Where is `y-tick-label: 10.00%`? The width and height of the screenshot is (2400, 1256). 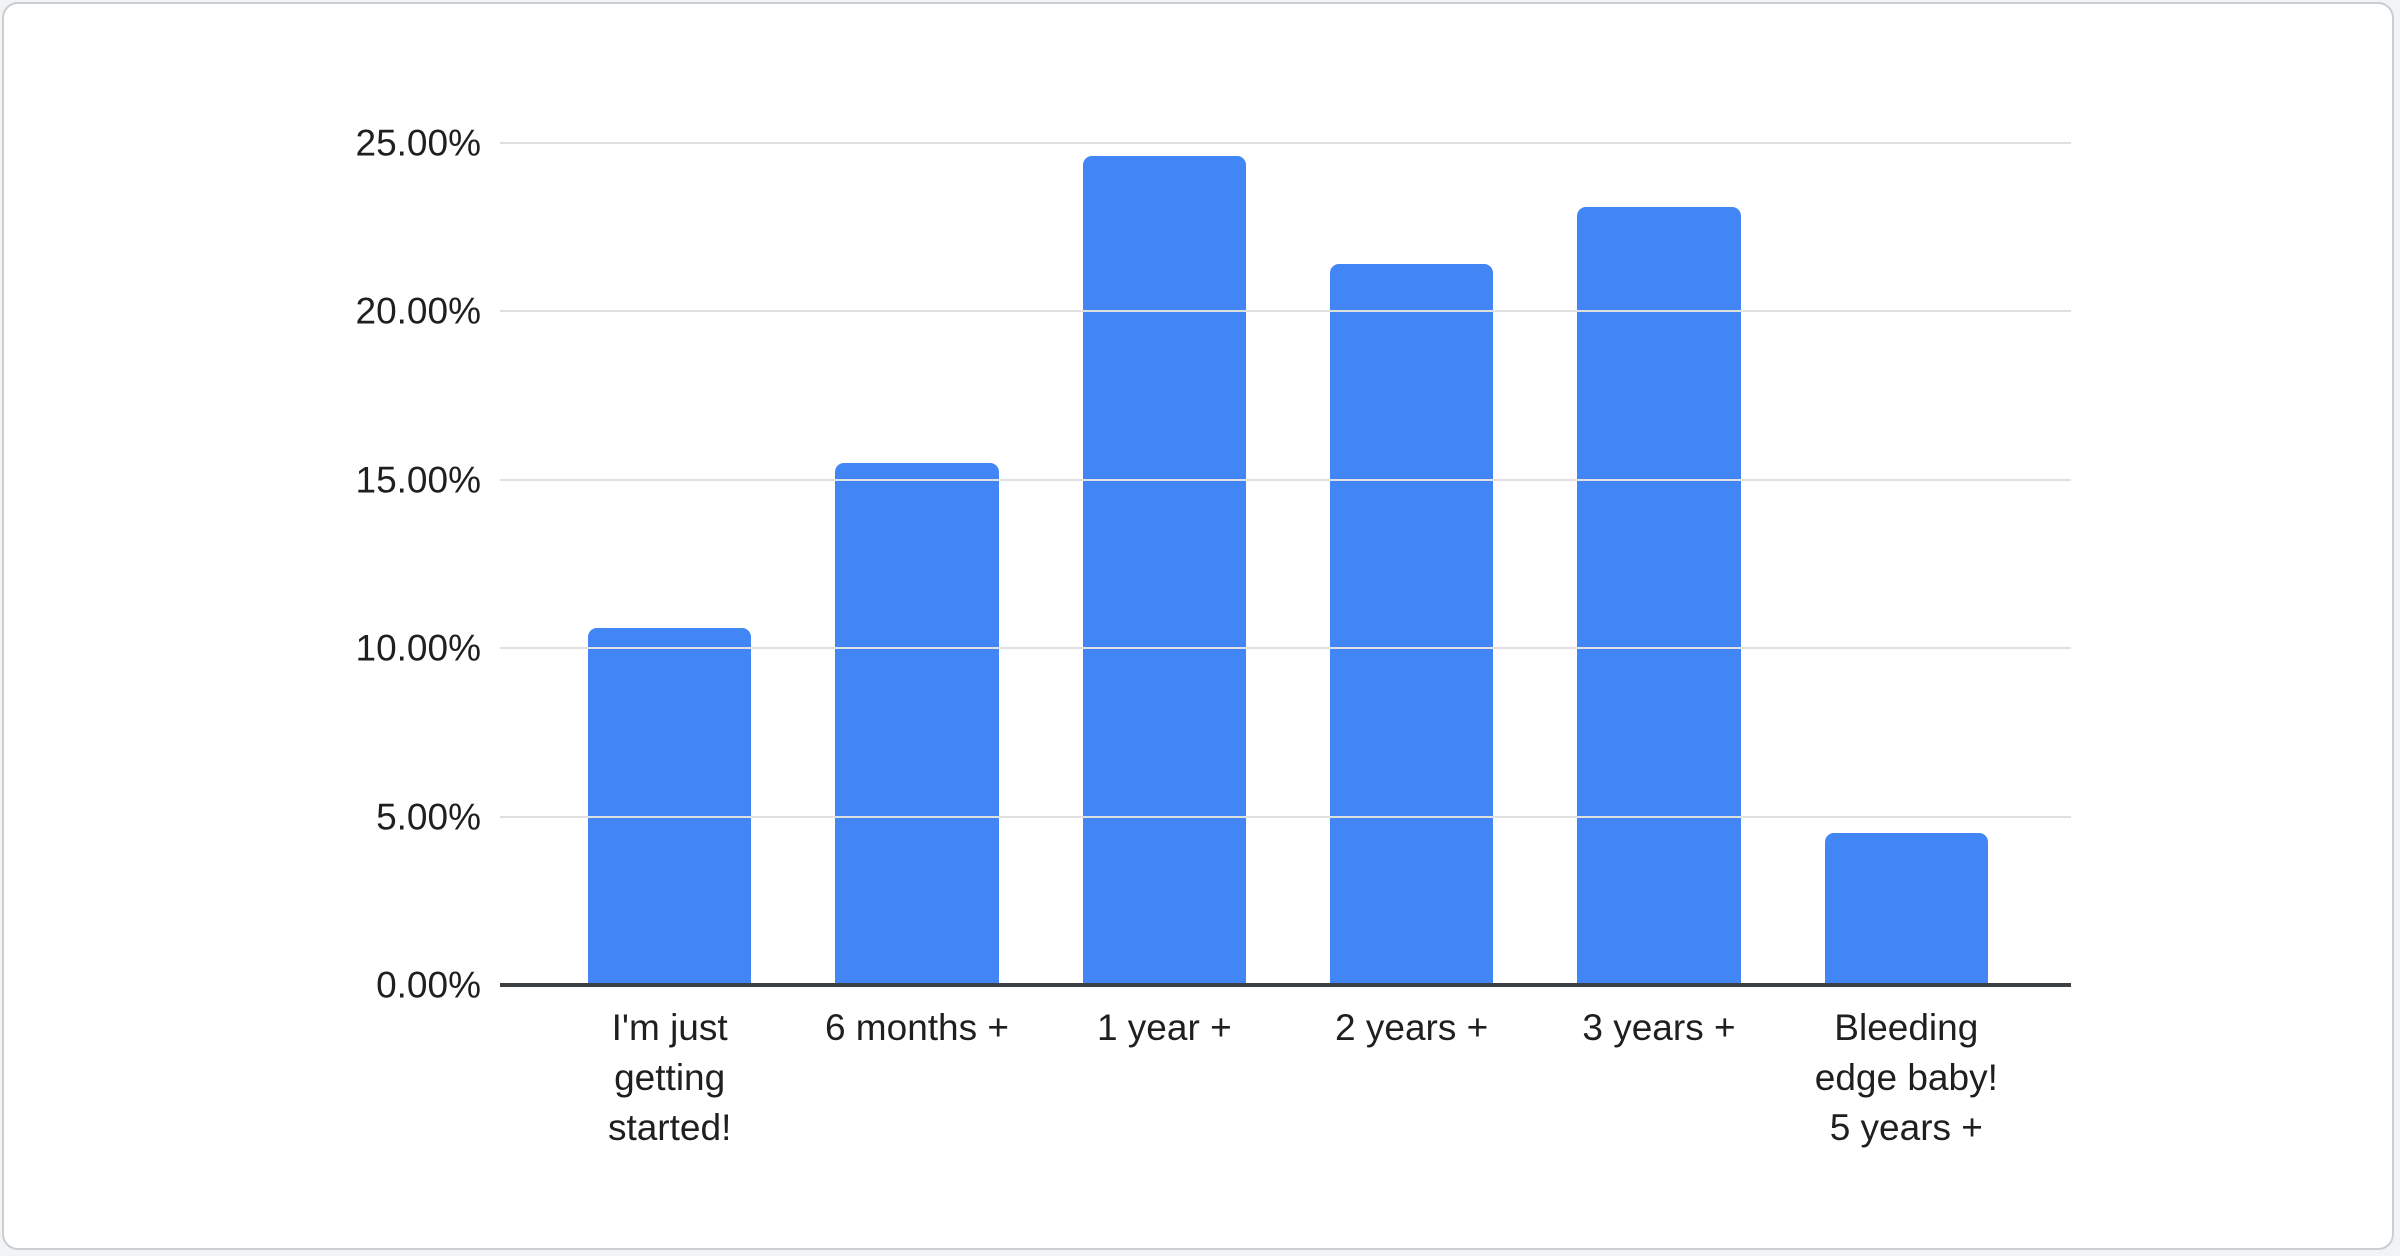 y-tick-label: 10.00% is located at coordinates (418, 648).